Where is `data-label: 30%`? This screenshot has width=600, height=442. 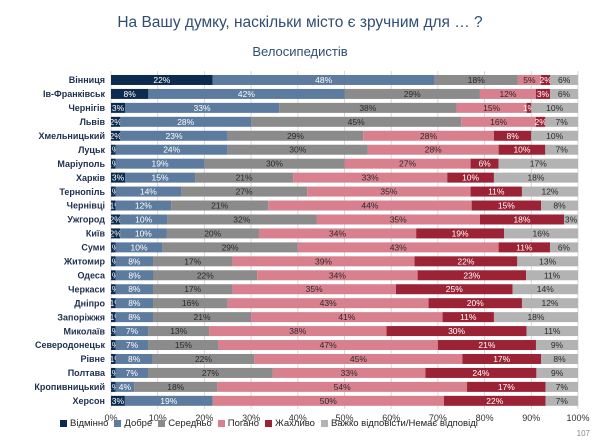 data-label: 30% is located at coordinates (274, 164).